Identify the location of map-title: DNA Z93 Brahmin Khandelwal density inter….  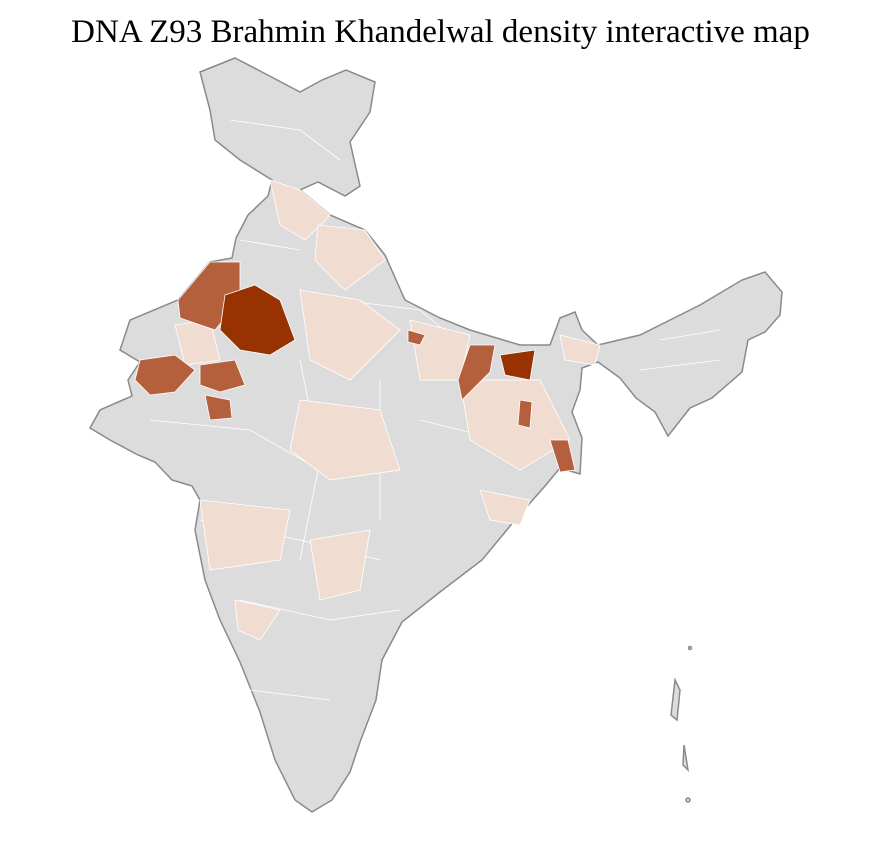
(440, 32).